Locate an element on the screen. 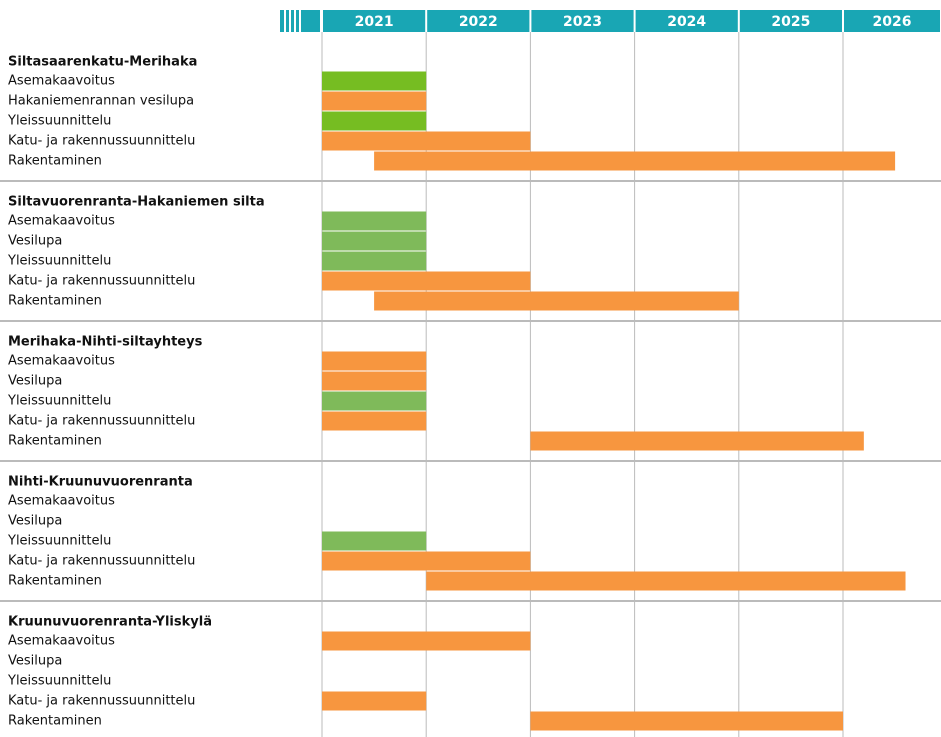 The height and width of the screenshot is (737, 941). header-stripes is located at coordinates (300, 21).